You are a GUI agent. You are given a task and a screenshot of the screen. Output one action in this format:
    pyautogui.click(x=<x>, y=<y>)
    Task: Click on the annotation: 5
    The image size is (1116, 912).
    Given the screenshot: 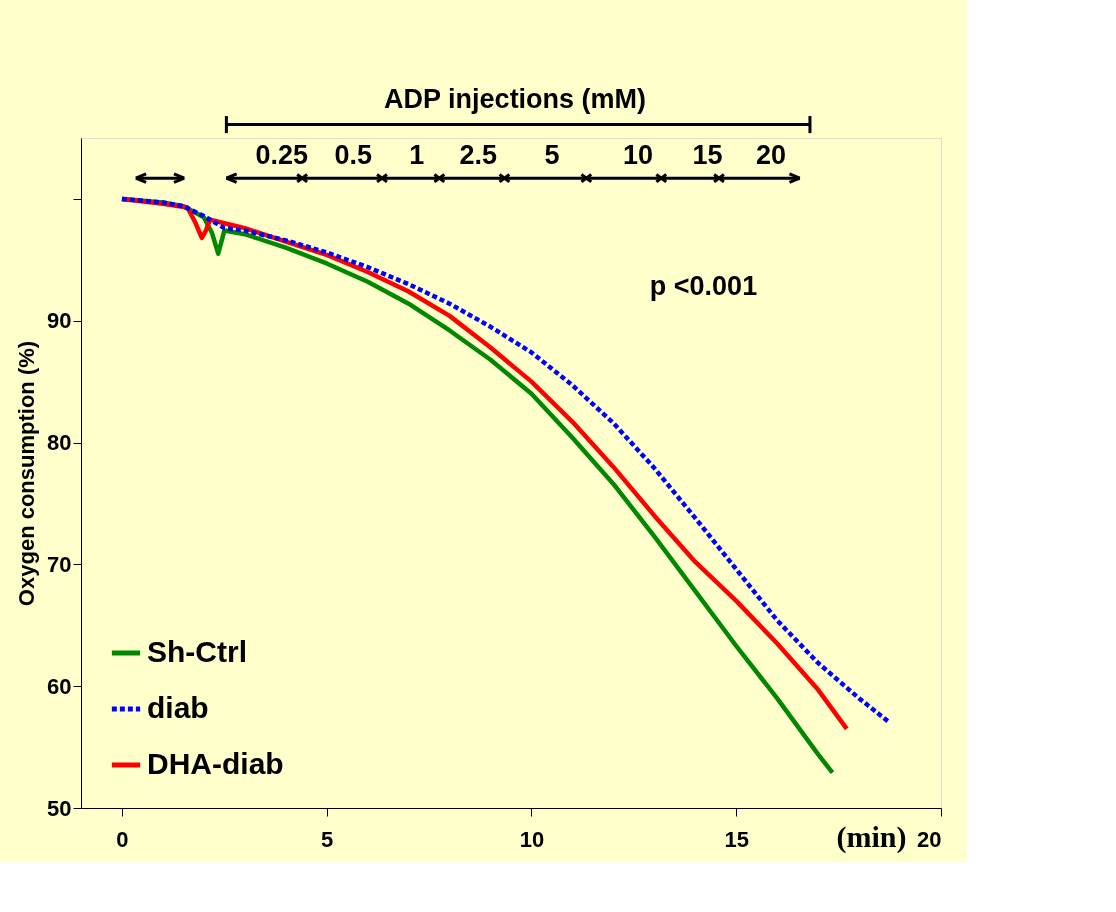 What is the action you would take?
    pyautogui.click(x=552, y=154)
    